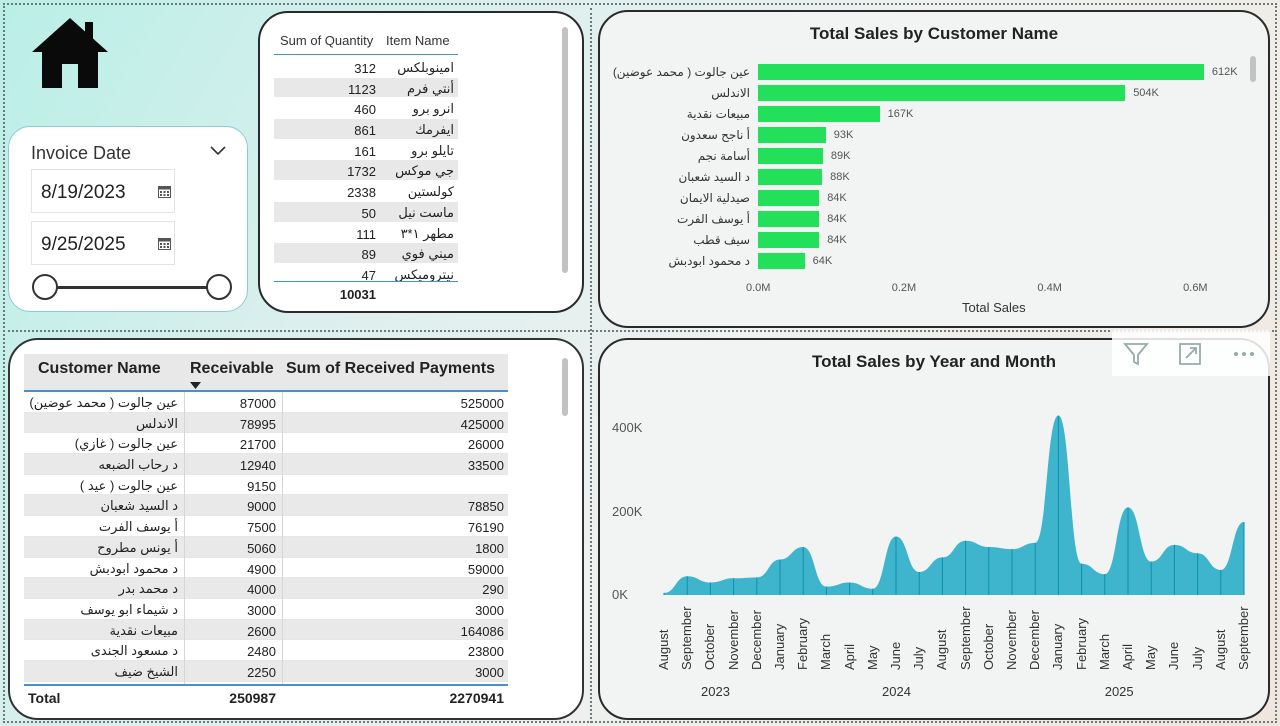 The image size is (1280, 726). What do you see at coordinates (663, 649) in the screenshot?
I see `month-axis-label: August` at bounding box center [663, 649].